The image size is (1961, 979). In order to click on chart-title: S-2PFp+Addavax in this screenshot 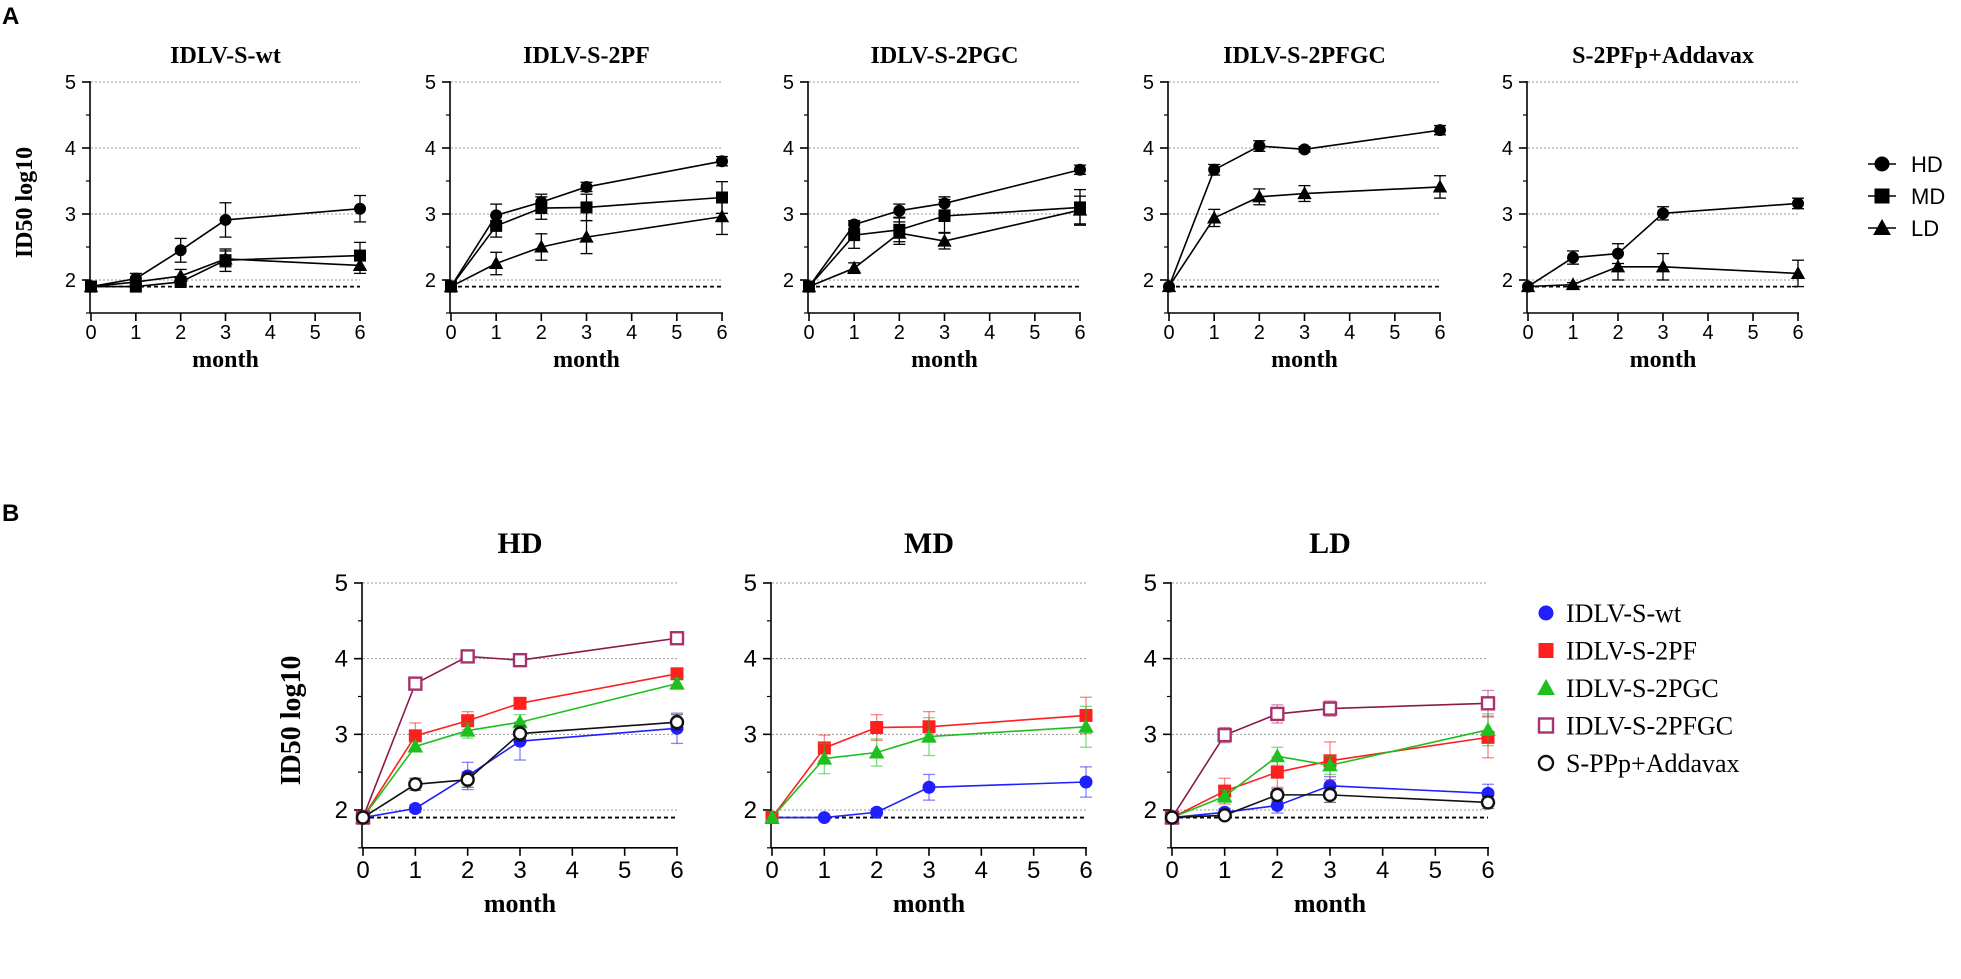, I will do `click(1663, 56)`.